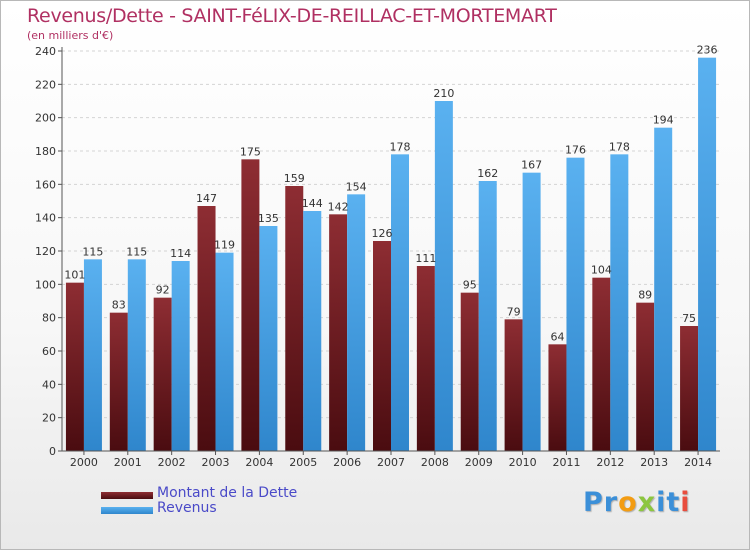 This screenshot has height=550, width=750. I want to click on x-tick-label: 2010, so click(523, 462).